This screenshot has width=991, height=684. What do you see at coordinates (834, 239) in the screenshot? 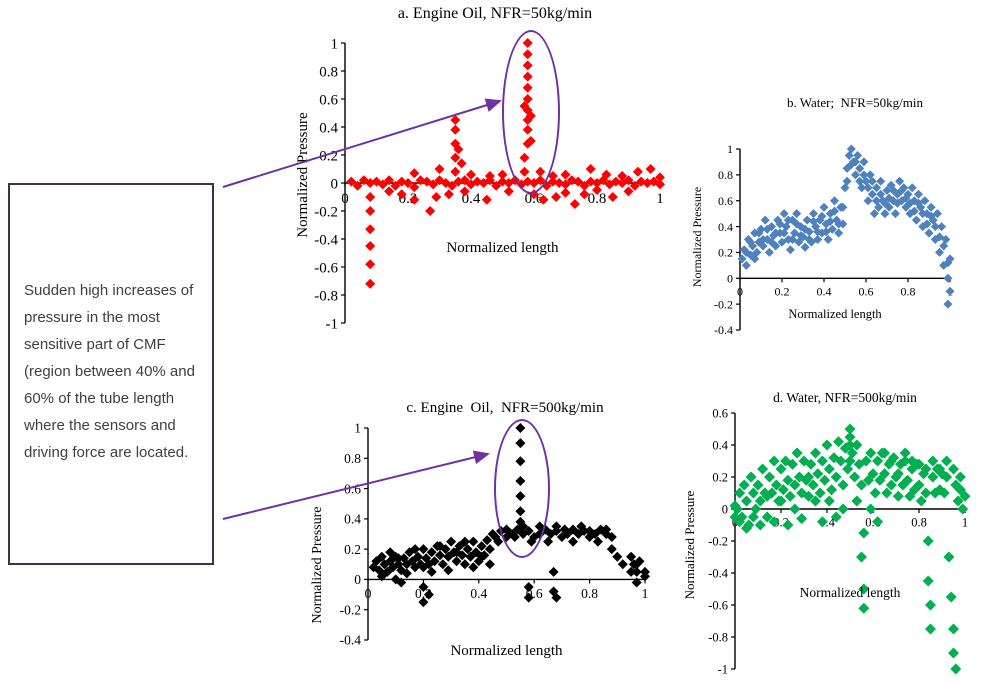
I see `chart-b-plot: 10.80.60.40.20-0.2-0.400.20.40.60.81` at bounding box center [834, 239].